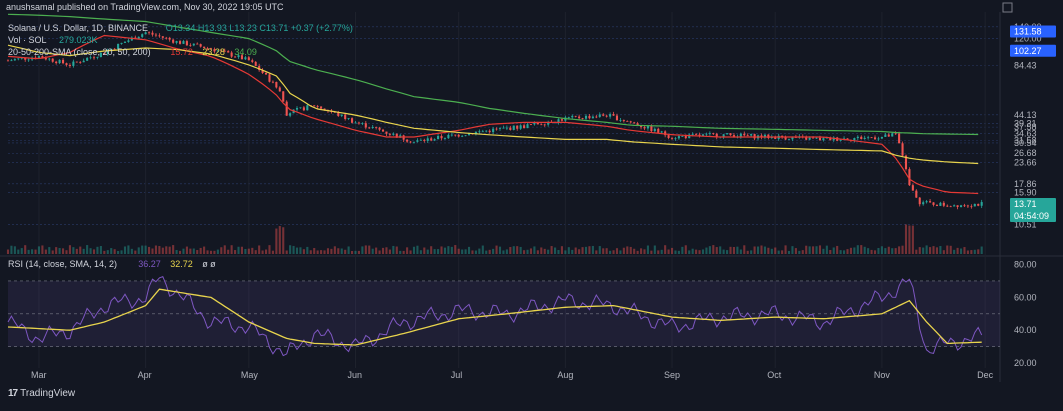 The width and height of the screenshot is (1063, 411). What do you see at coordinates (672, 375) in the screenshot?
I see `x-tick-label: Sep` at bounding box center [672, 375].